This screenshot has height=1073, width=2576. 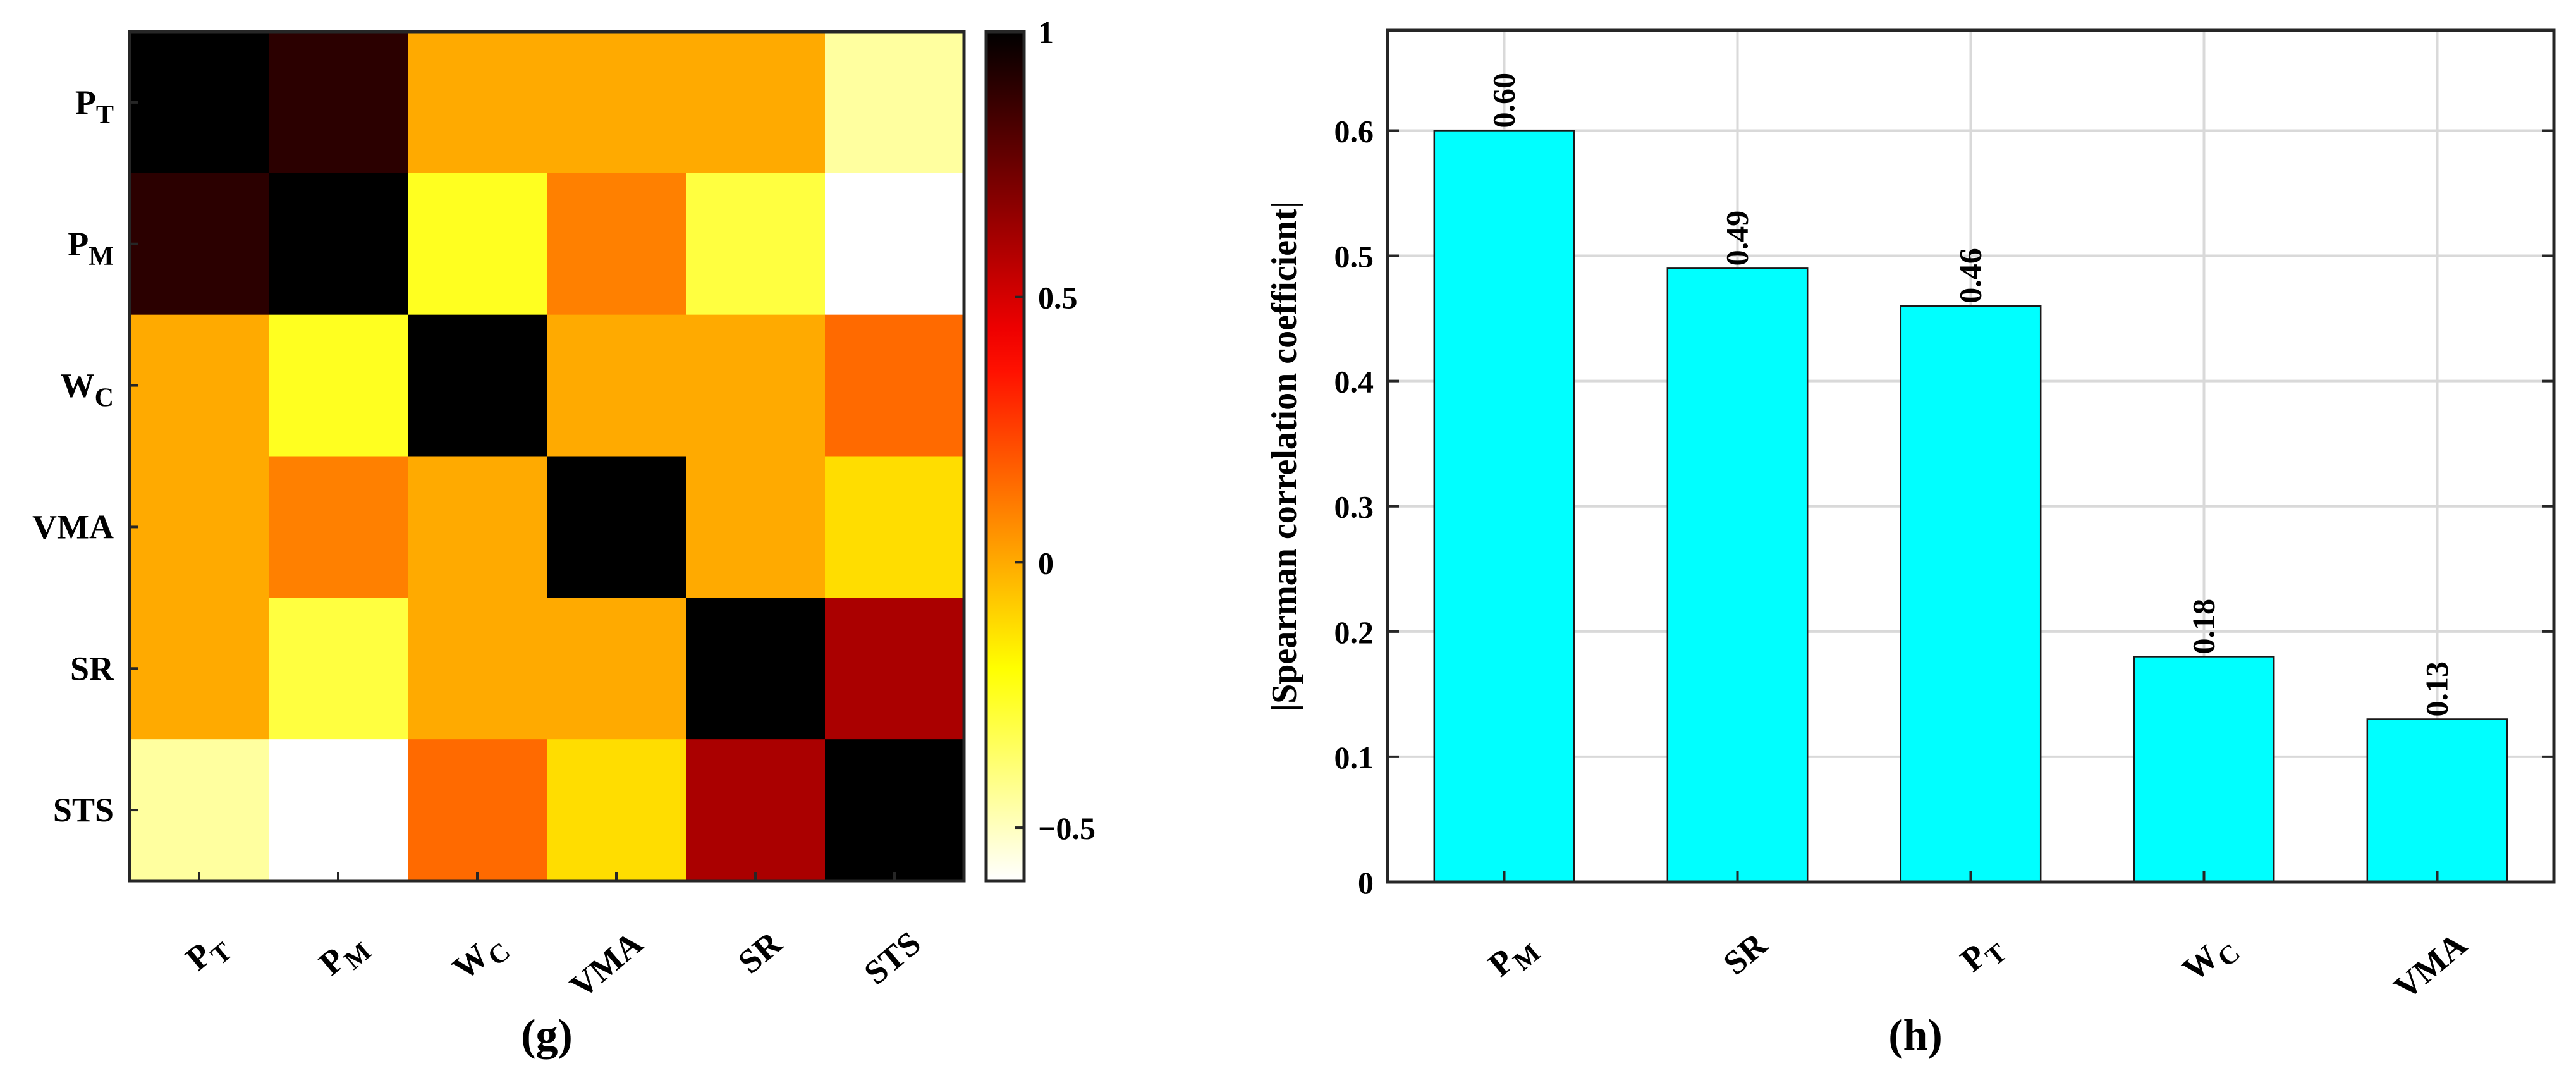 I want to click on column-label: PT, so click(x=208, y=954).